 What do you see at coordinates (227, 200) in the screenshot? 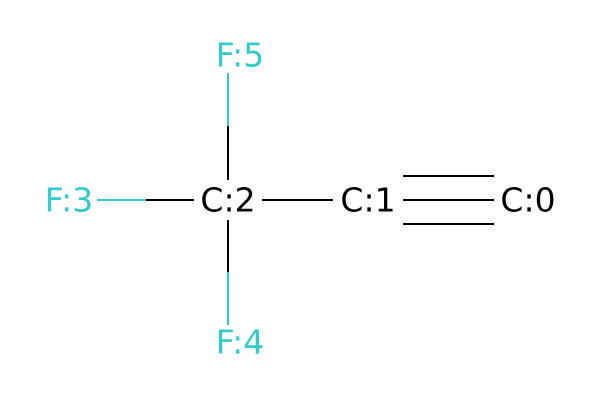
I see `atom-label-c2: C:2` at bounding box center [227, 200].